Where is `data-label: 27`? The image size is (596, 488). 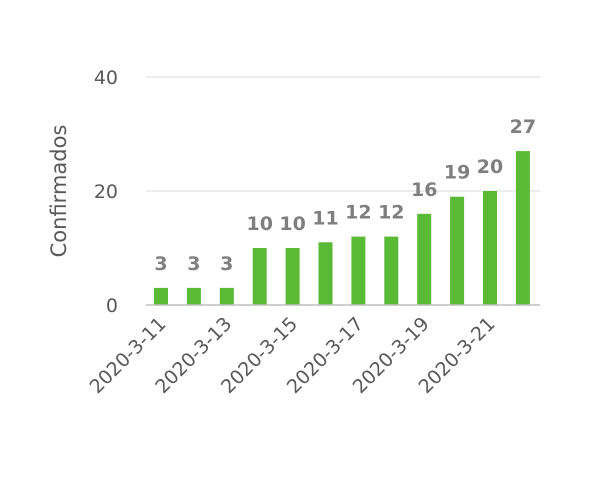
data-label: 27 is located at coordinates (523, 127).